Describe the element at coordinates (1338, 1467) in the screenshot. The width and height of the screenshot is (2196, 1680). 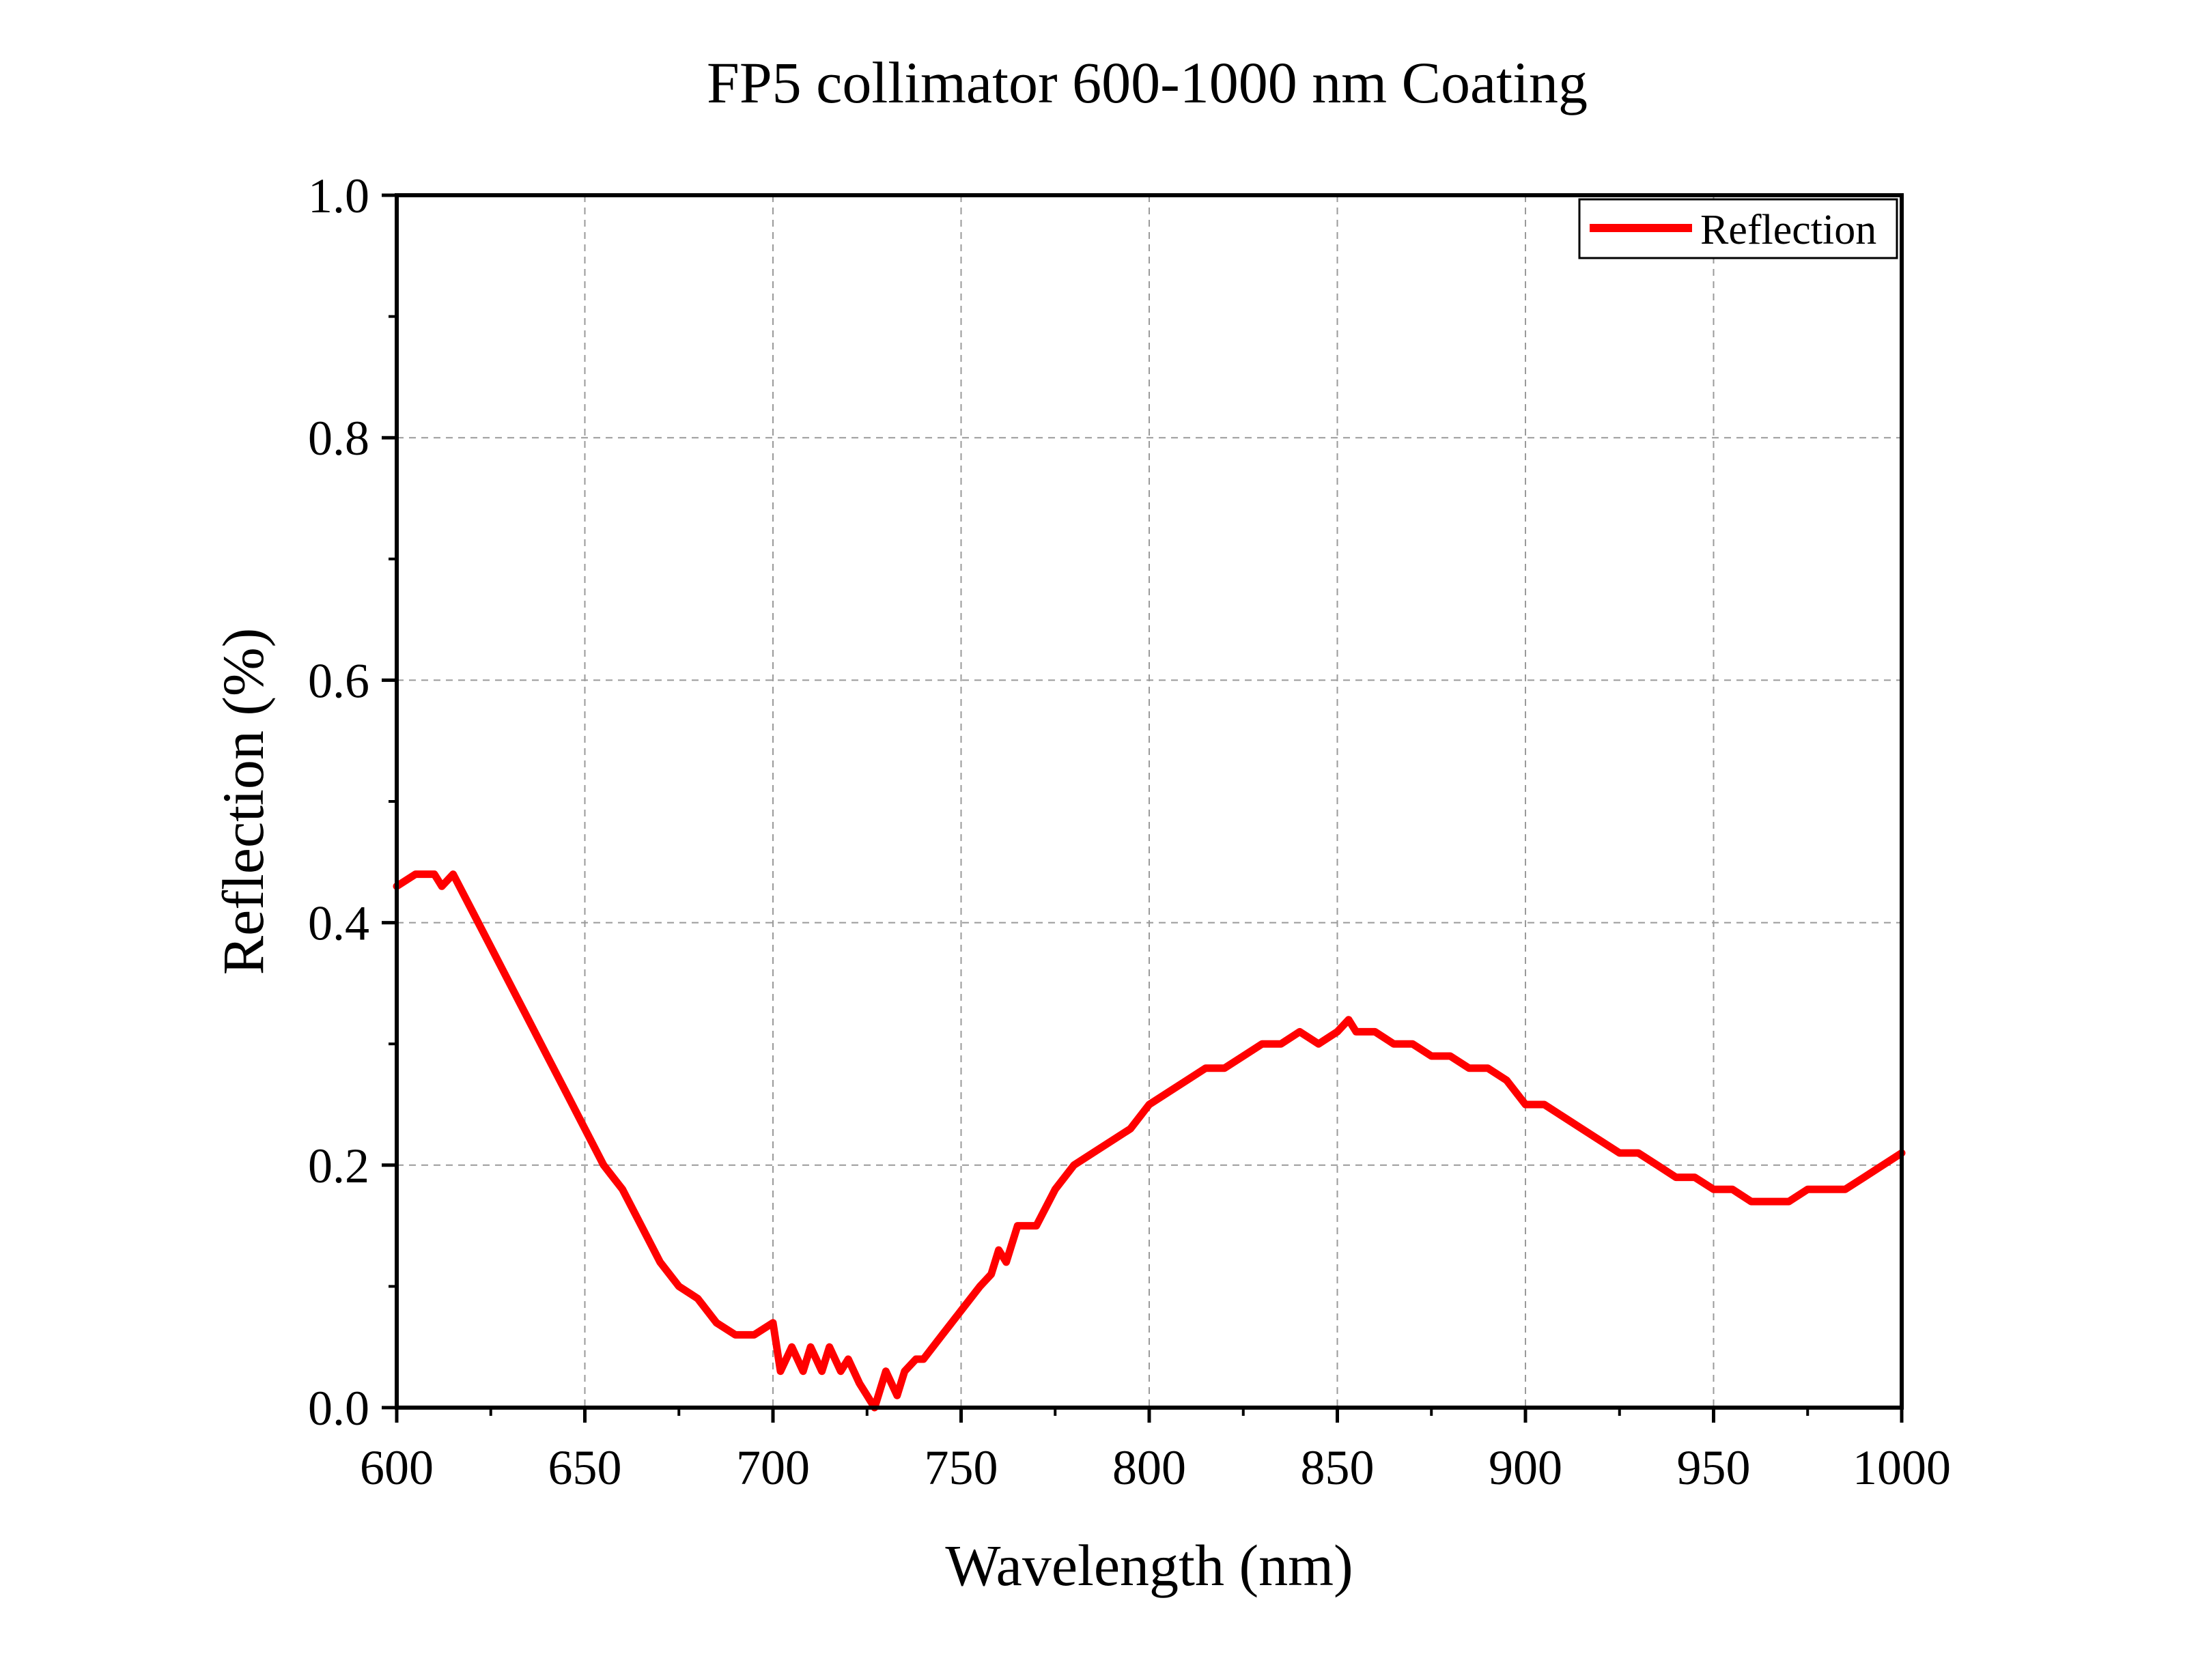
I see `x-tick-label: 850` at that location.